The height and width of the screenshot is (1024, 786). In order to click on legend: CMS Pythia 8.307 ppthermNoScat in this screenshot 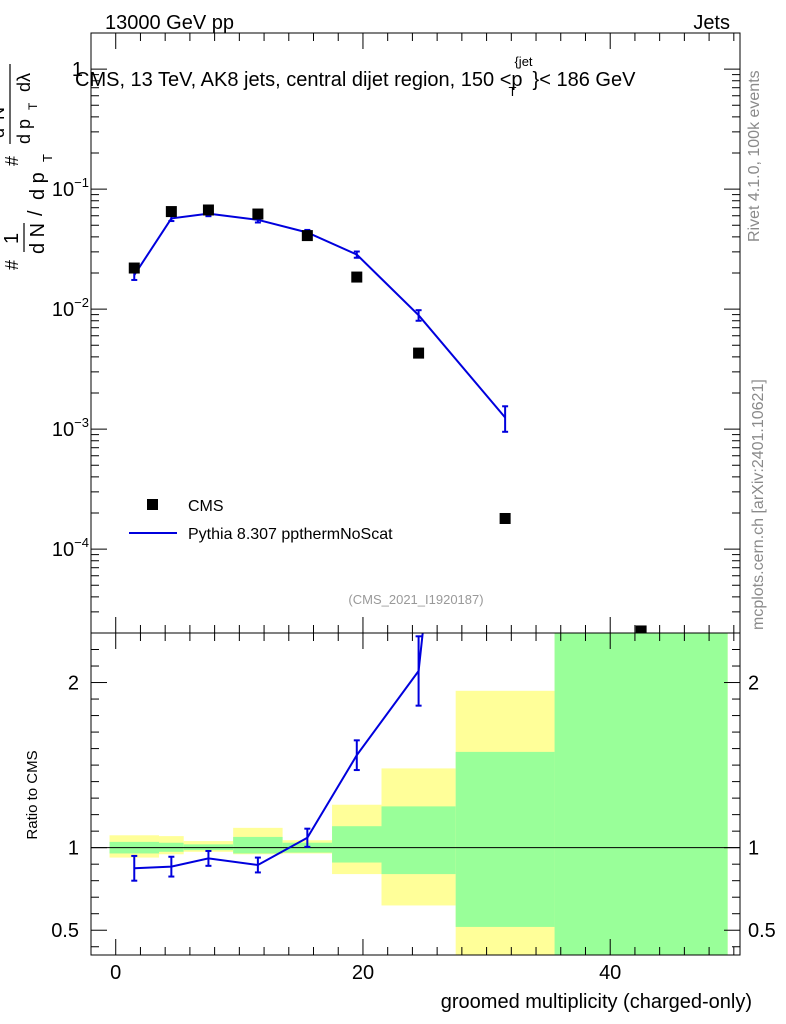, I will do `click(261, 520)`.